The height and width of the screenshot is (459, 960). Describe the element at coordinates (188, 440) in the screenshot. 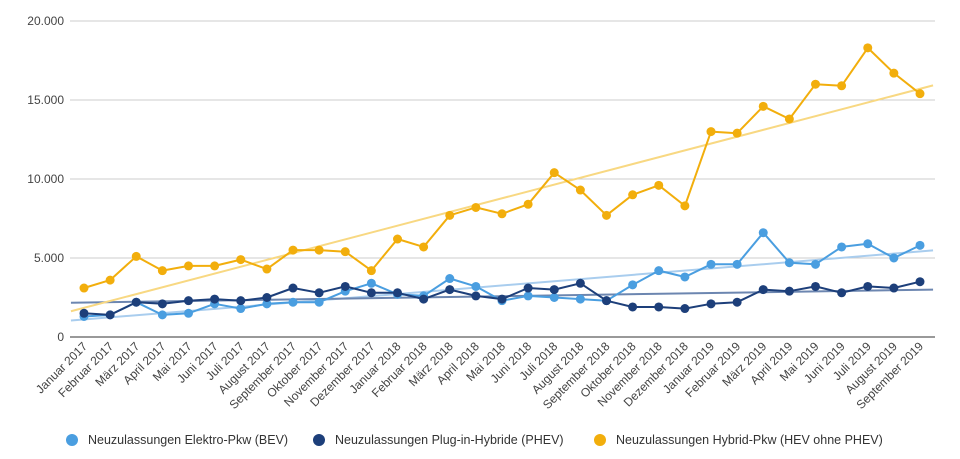

I see `legend-label: Neuzulassungen Elektro-Pkw (BEV)` at that location.